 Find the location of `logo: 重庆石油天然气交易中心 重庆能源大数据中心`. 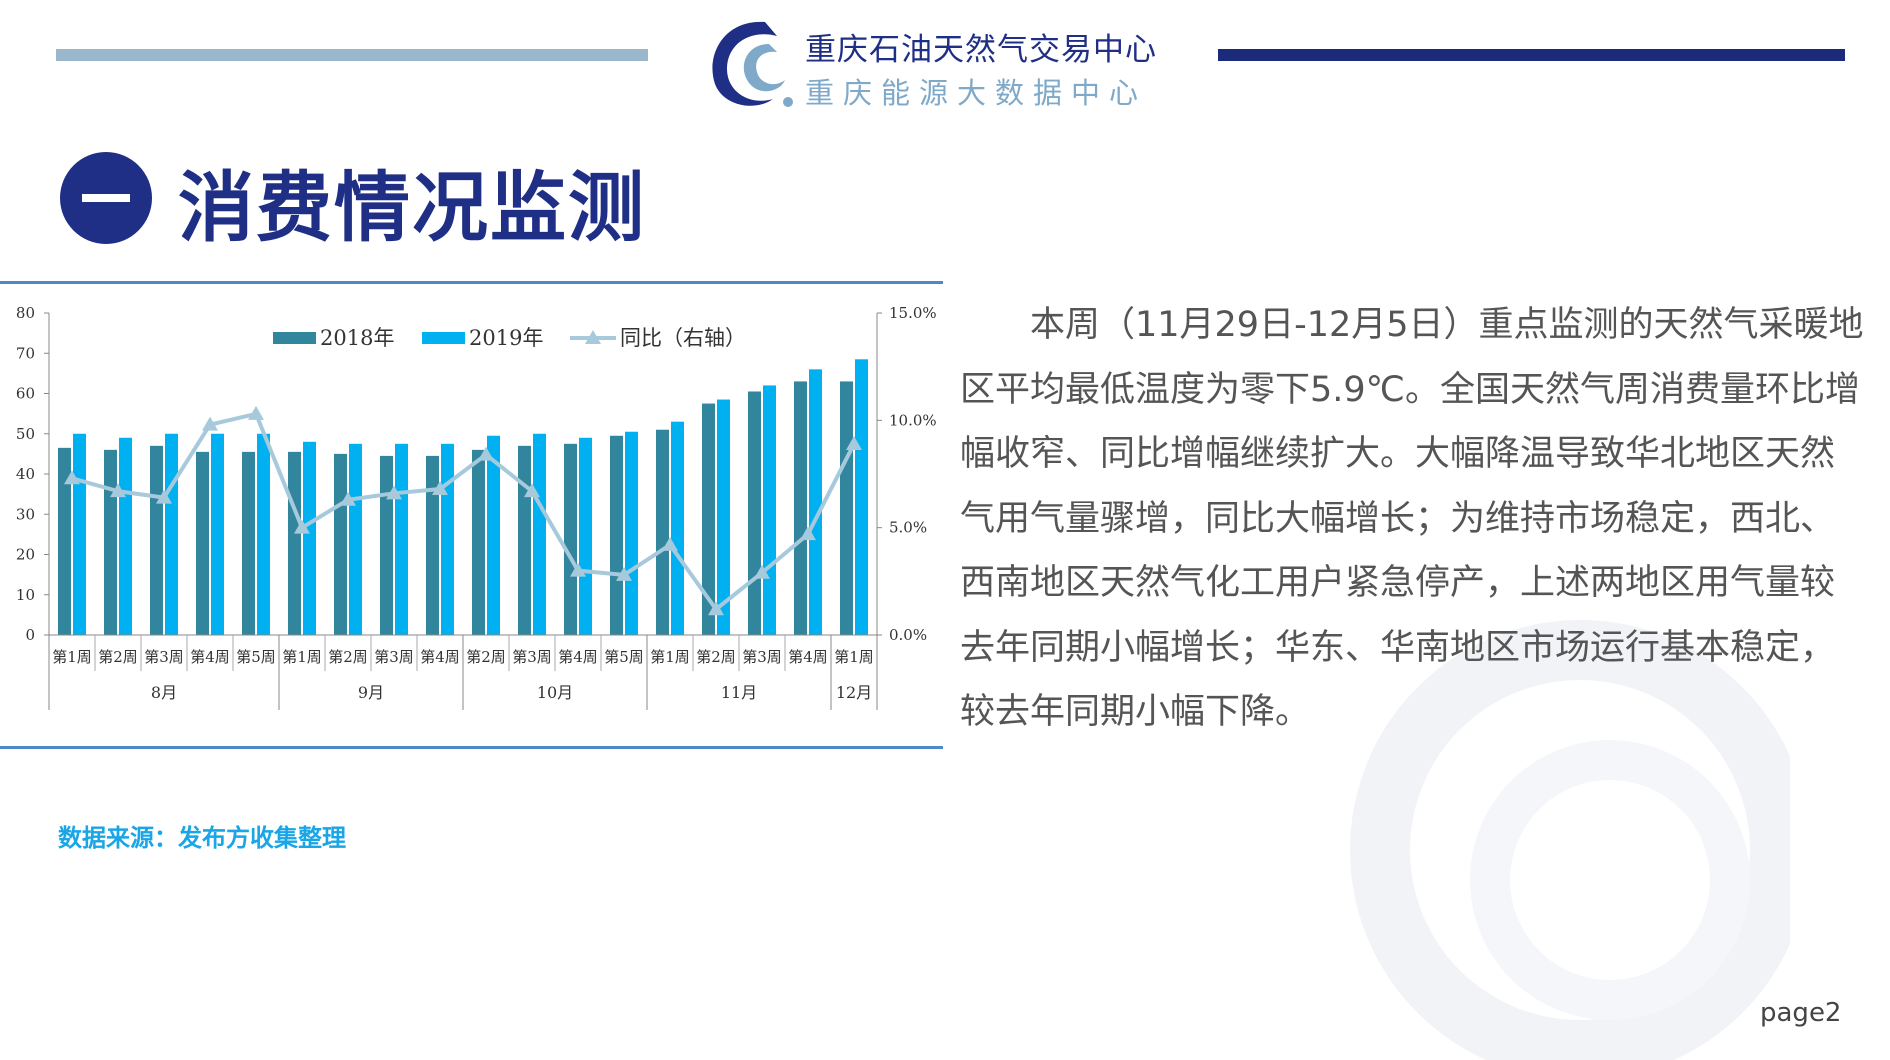

logo: 重庆石油天然气交易中心 重庆能源大数据中心 is located at coordinates (930, 64).